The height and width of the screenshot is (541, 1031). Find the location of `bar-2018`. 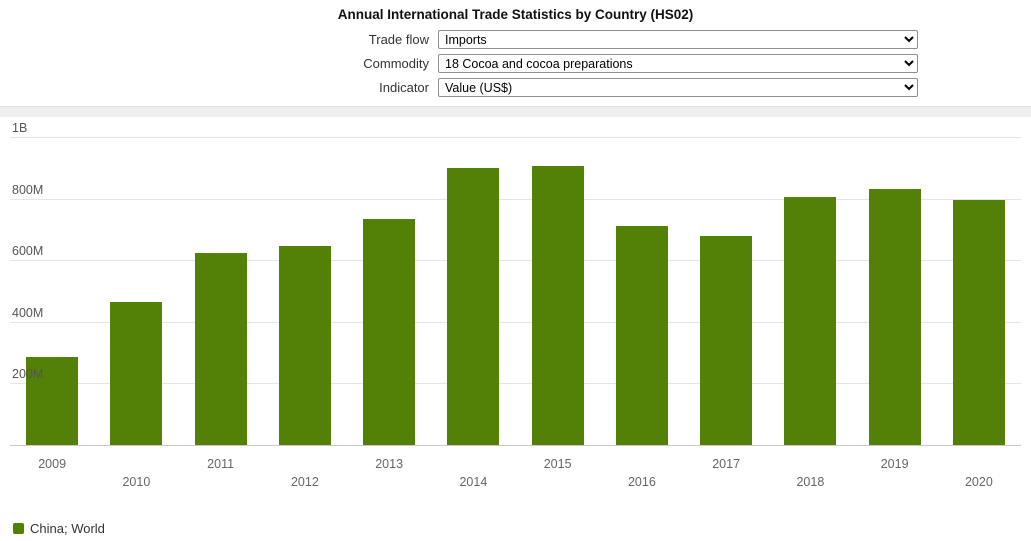

bar-2018 is located at coordinates (810, 321).